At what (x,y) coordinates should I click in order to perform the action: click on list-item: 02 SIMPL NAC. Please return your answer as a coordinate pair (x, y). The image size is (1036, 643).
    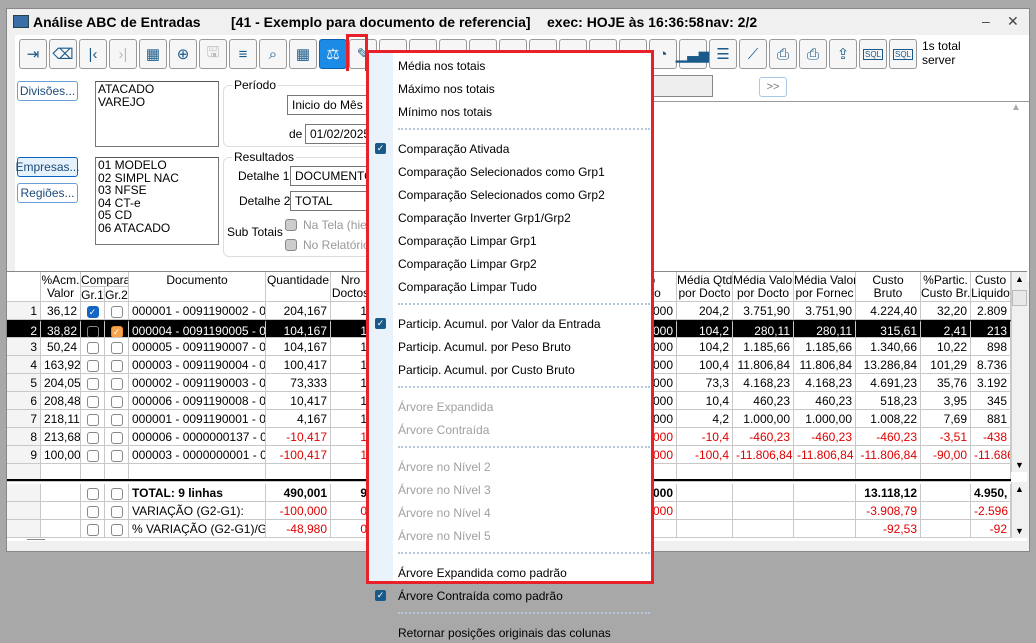
    Looking at the image, I should click on (138, 177).